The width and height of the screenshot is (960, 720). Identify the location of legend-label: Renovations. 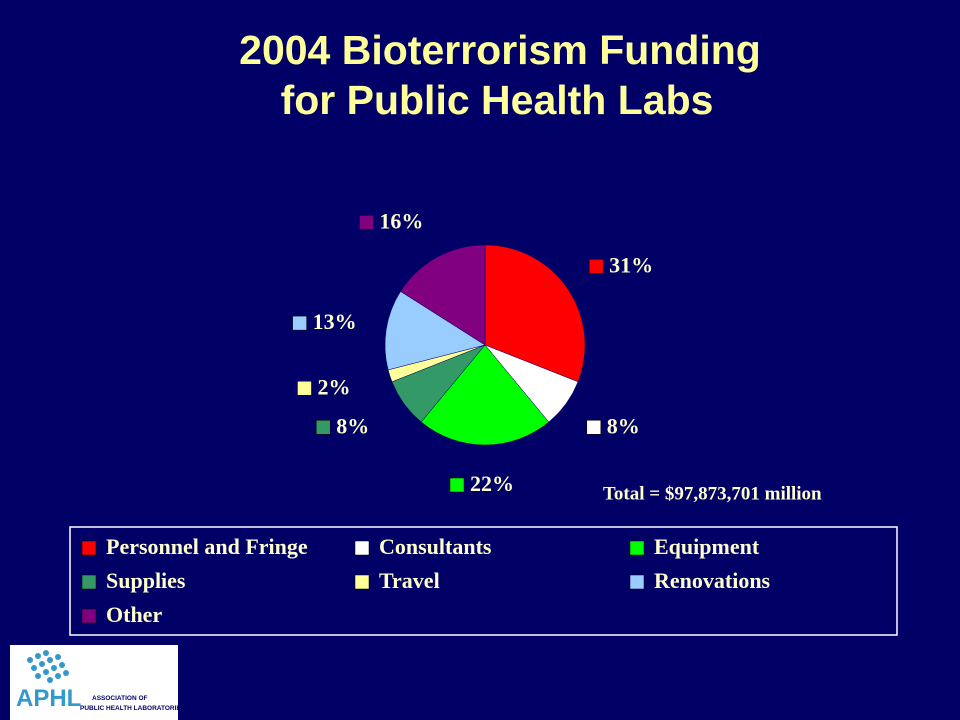
(712, 580).